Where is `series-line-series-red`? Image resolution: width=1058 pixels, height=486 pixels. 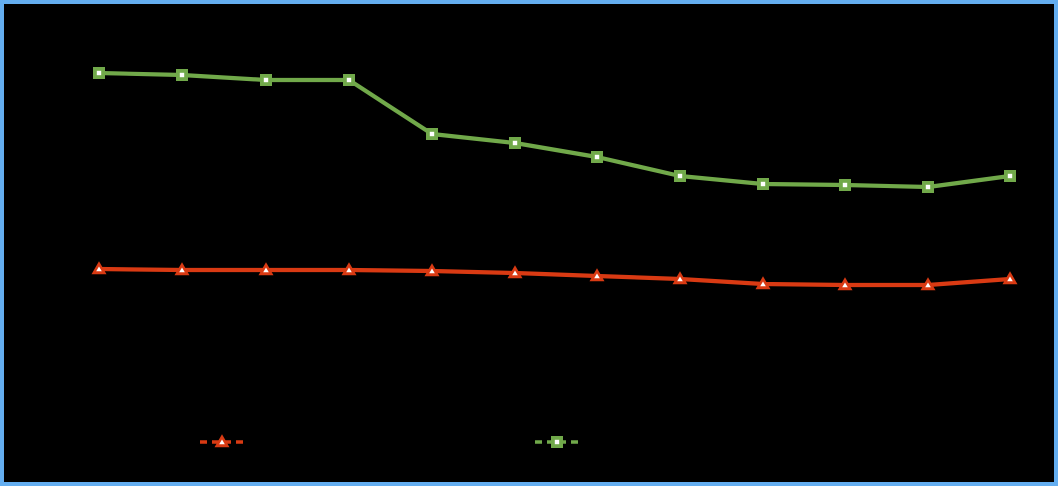
series-line-series-red is located at coordinates (554, 277).